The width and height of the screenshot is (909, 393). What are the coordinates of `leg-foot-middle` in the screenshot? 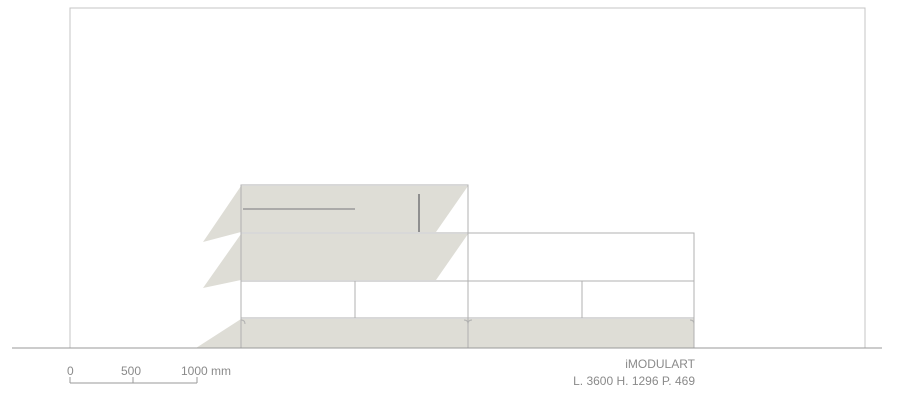 It's located at (468, 322).